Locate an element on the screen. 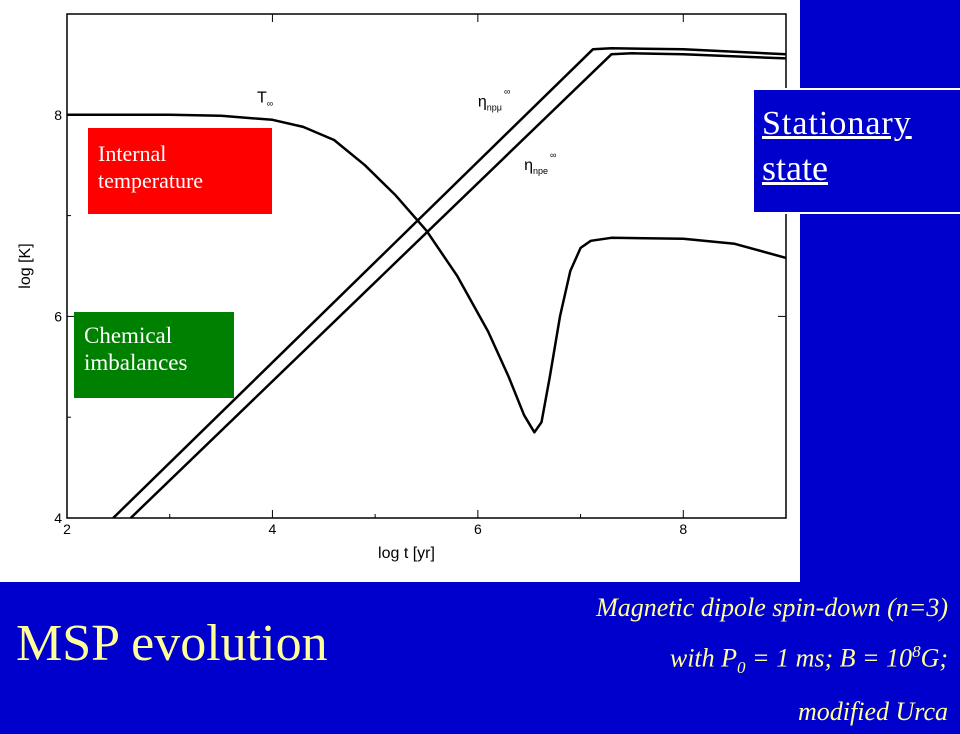  chemical-imbalances-label: Chemical imbalances is located at coordinates (154, 355).